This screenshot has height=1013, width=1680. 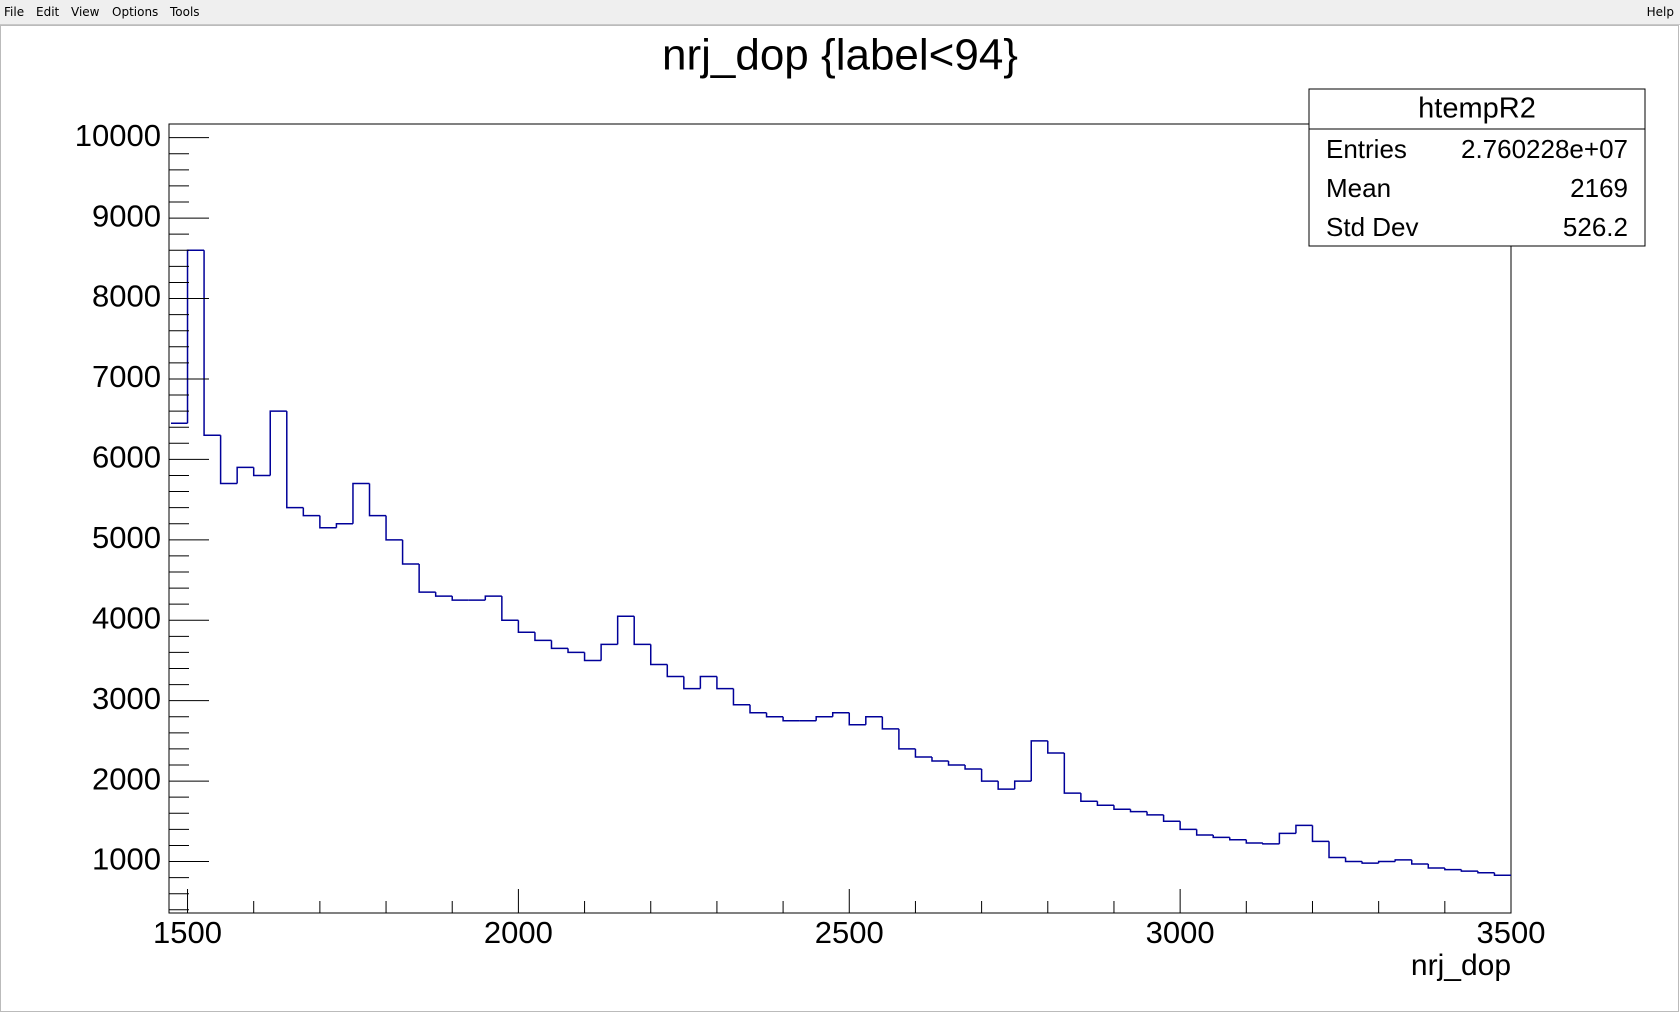 What do you see at coordinates (1599, 188) in the screenshot?
I see `stats-value: 2169` at bounding box center [1599, 188].